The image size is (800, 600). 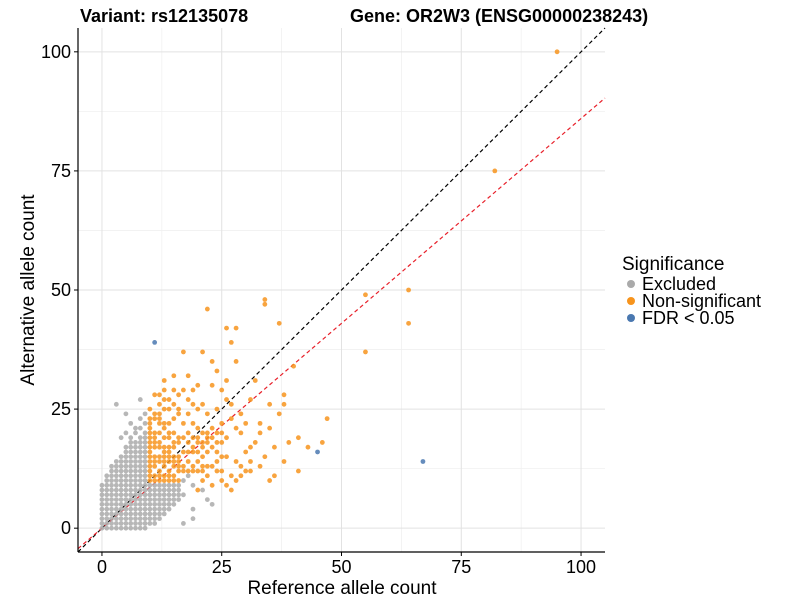 What do you see at coordinates (673, 264) in the screenshot?
I see `legend-title: Significance` at bounding box center [673, 264].